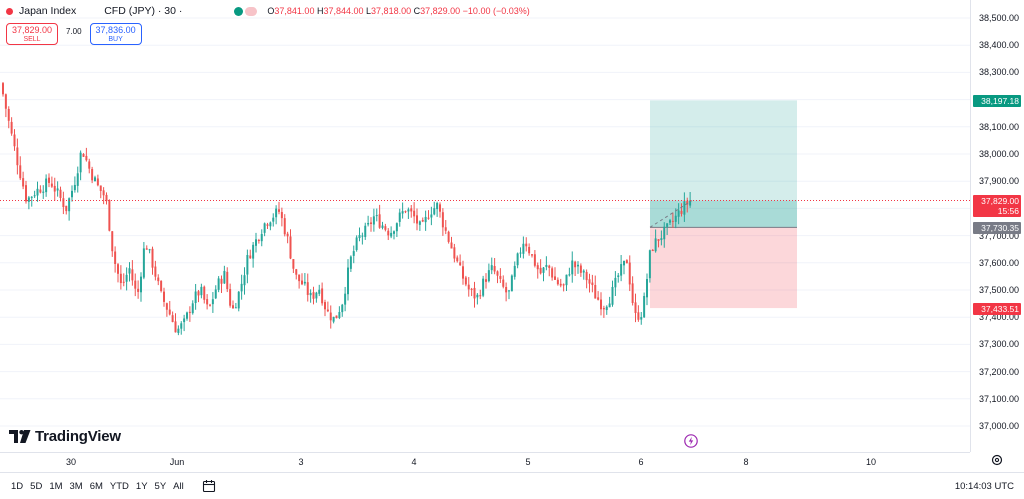 This screenshot has height=499, width=1024. I want to click on range-button-ytd: YTD, so click(119, 486).